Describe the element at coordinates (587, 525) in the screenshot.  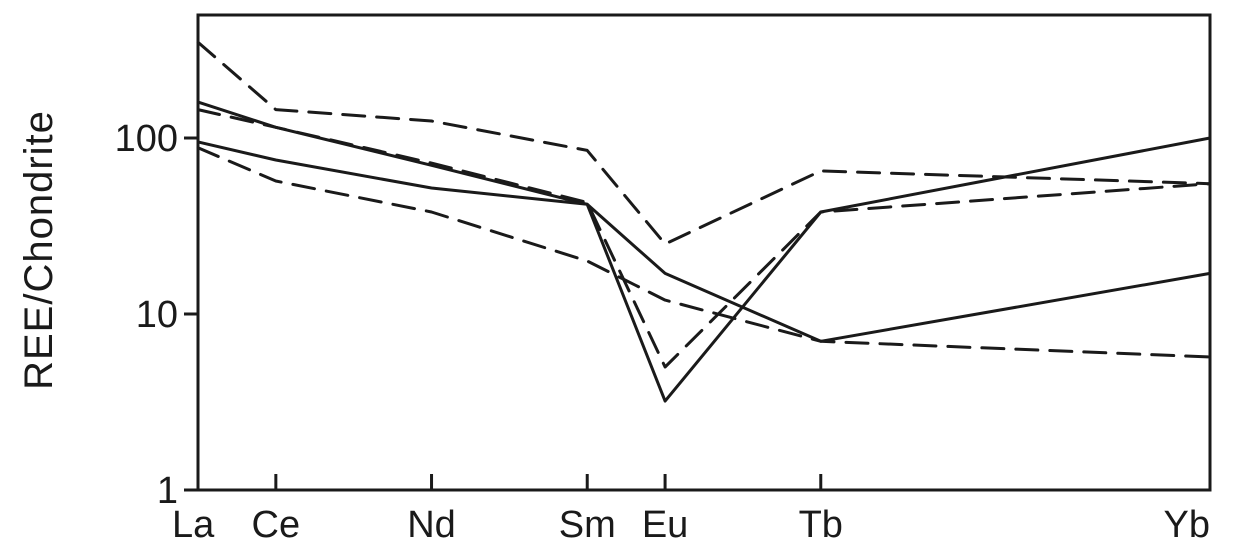
I see `x-tick-label-sm: Sm` at that location.